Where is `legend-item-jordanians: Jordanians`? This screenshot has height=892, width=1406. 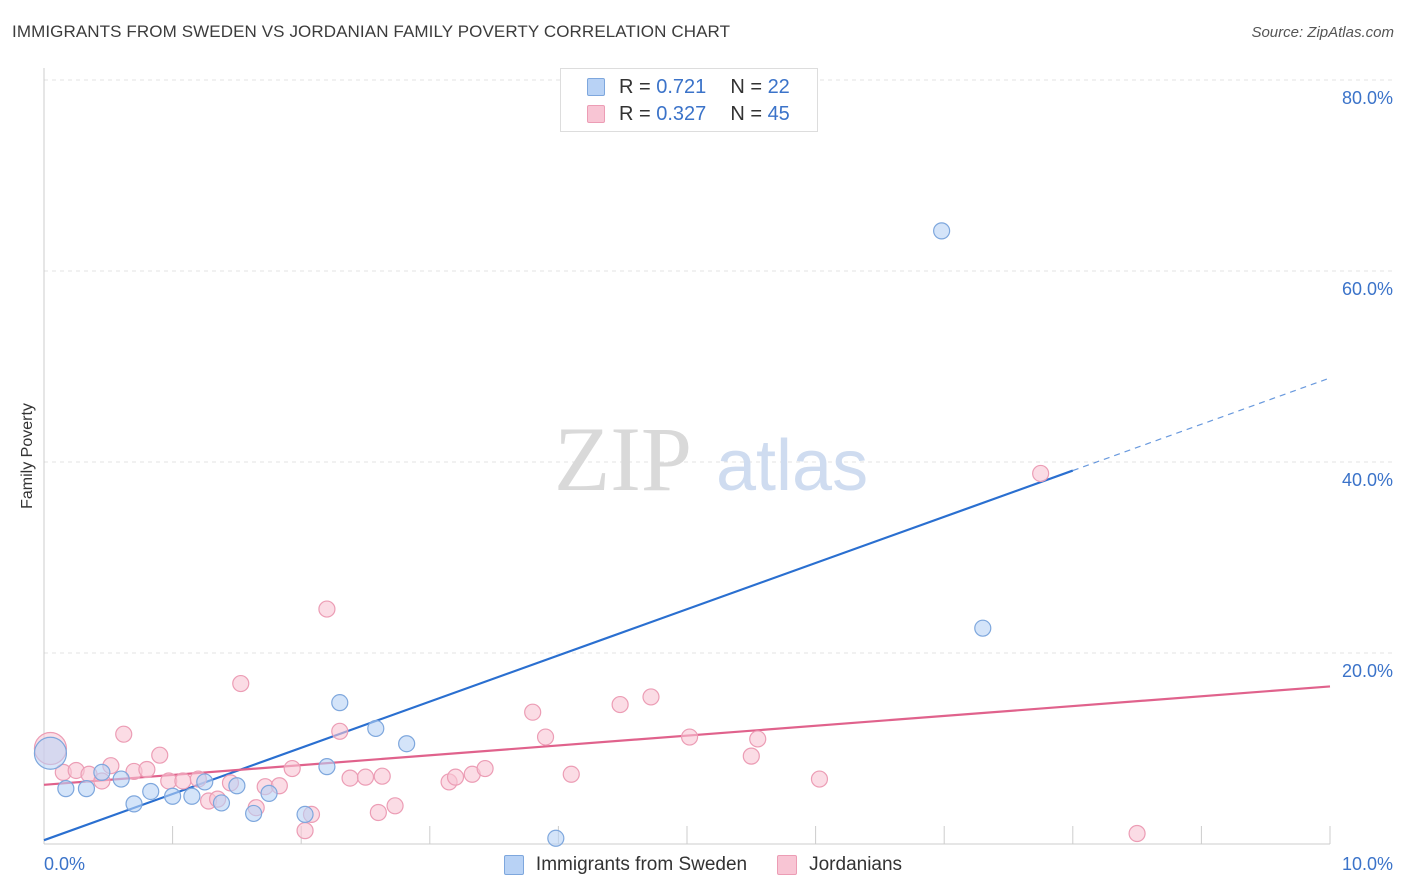 legend-item-jordanians: Jordanians is located at coordinates (839, 865).